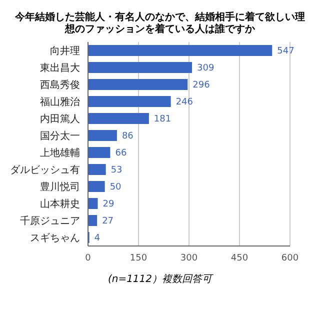  What do you see at coordinates (239, 258) in the screenshot?
I see `x-tick-label: 450` at bounding box center [239, 258].